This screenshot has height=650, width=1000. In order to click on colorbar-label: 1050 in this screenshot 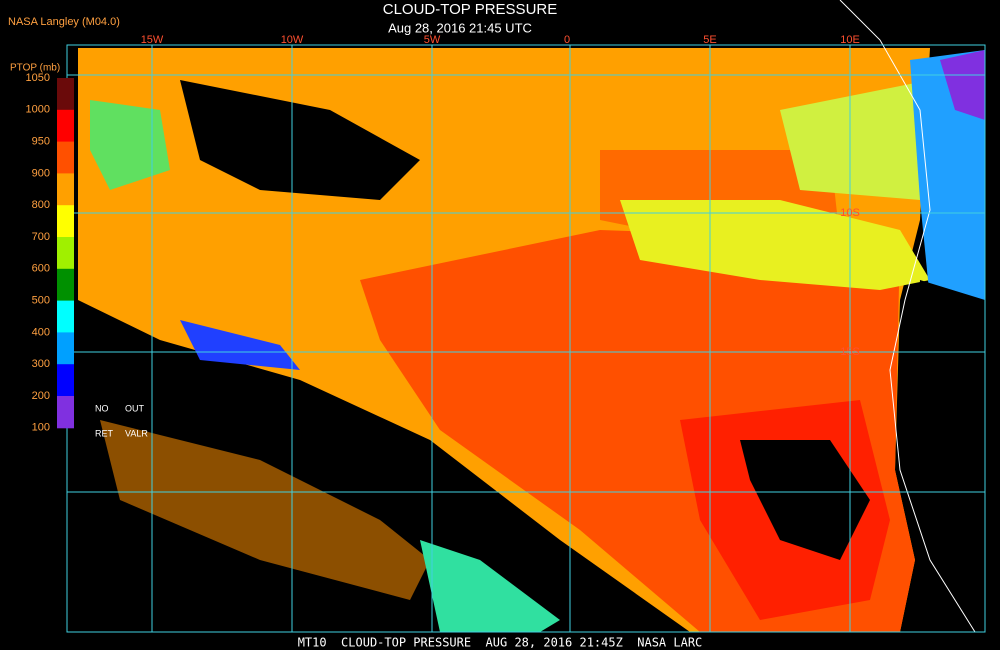, I will do `click(38, 78)`.